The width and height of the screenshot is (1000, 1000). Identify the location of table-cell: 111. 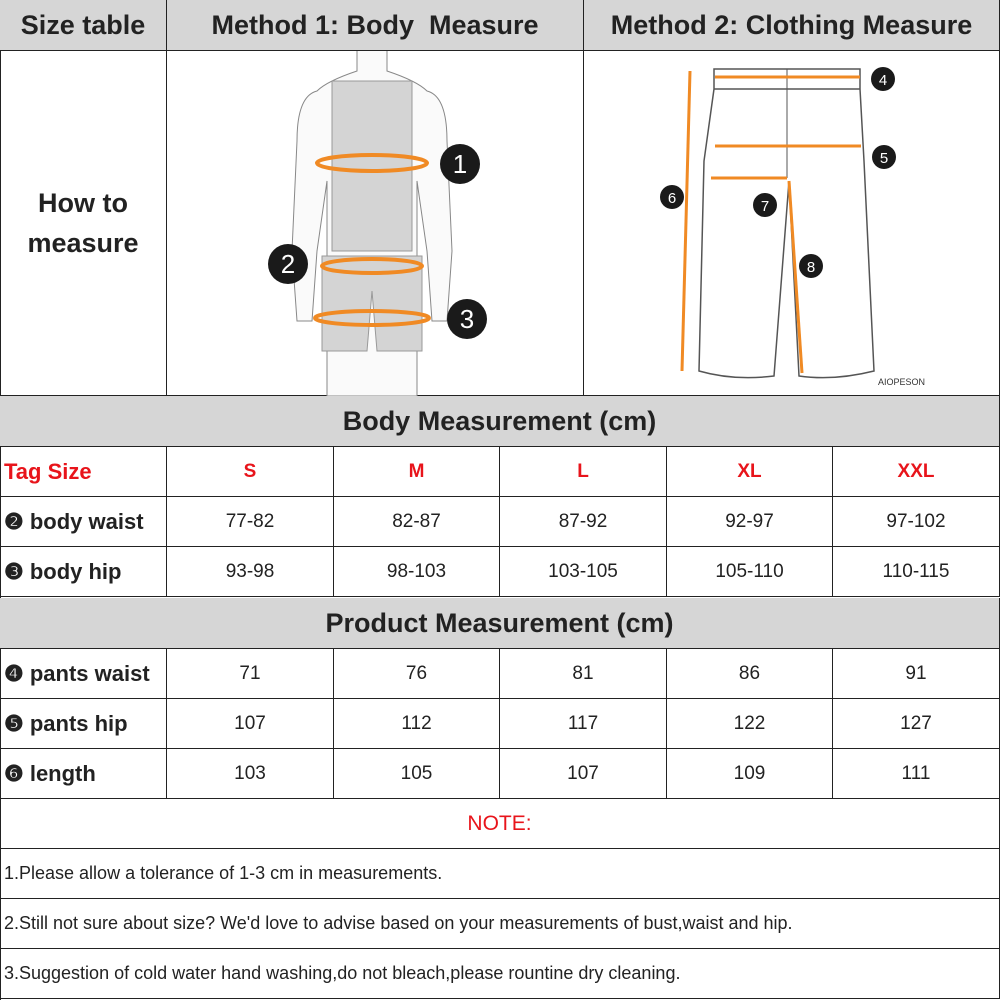
(916, 774).